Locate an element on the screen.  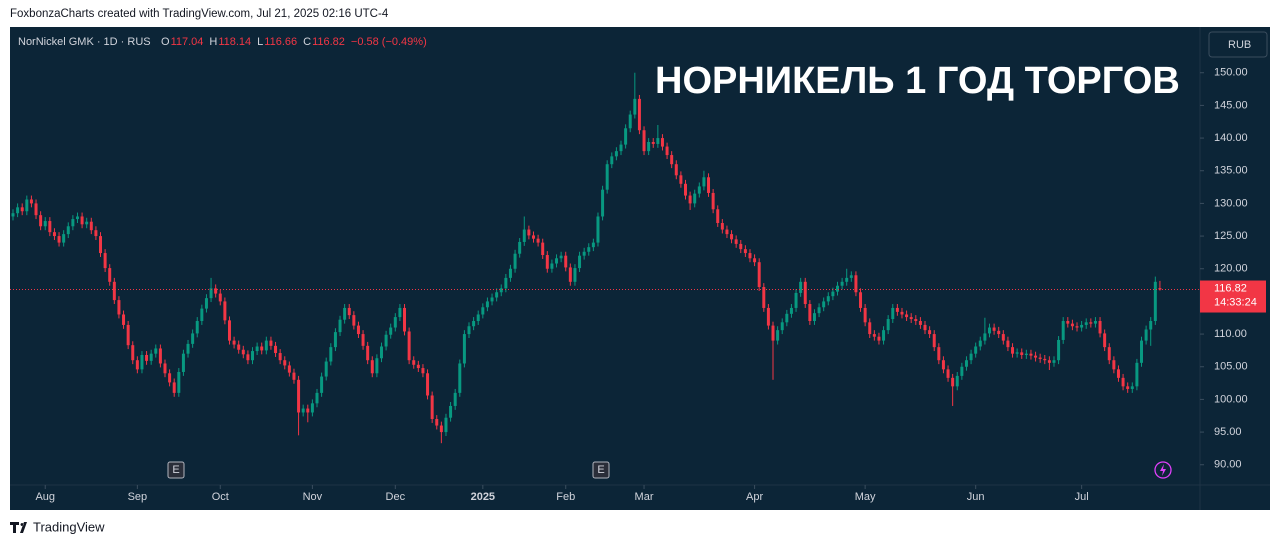
y-tick-label: 130.00 is located at coordinates (1231, 203).